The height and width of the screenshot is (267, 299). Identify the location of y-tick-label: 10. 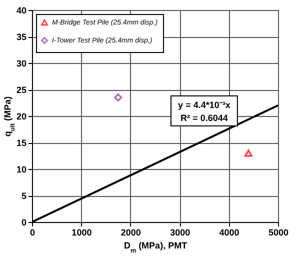
(21, 169).